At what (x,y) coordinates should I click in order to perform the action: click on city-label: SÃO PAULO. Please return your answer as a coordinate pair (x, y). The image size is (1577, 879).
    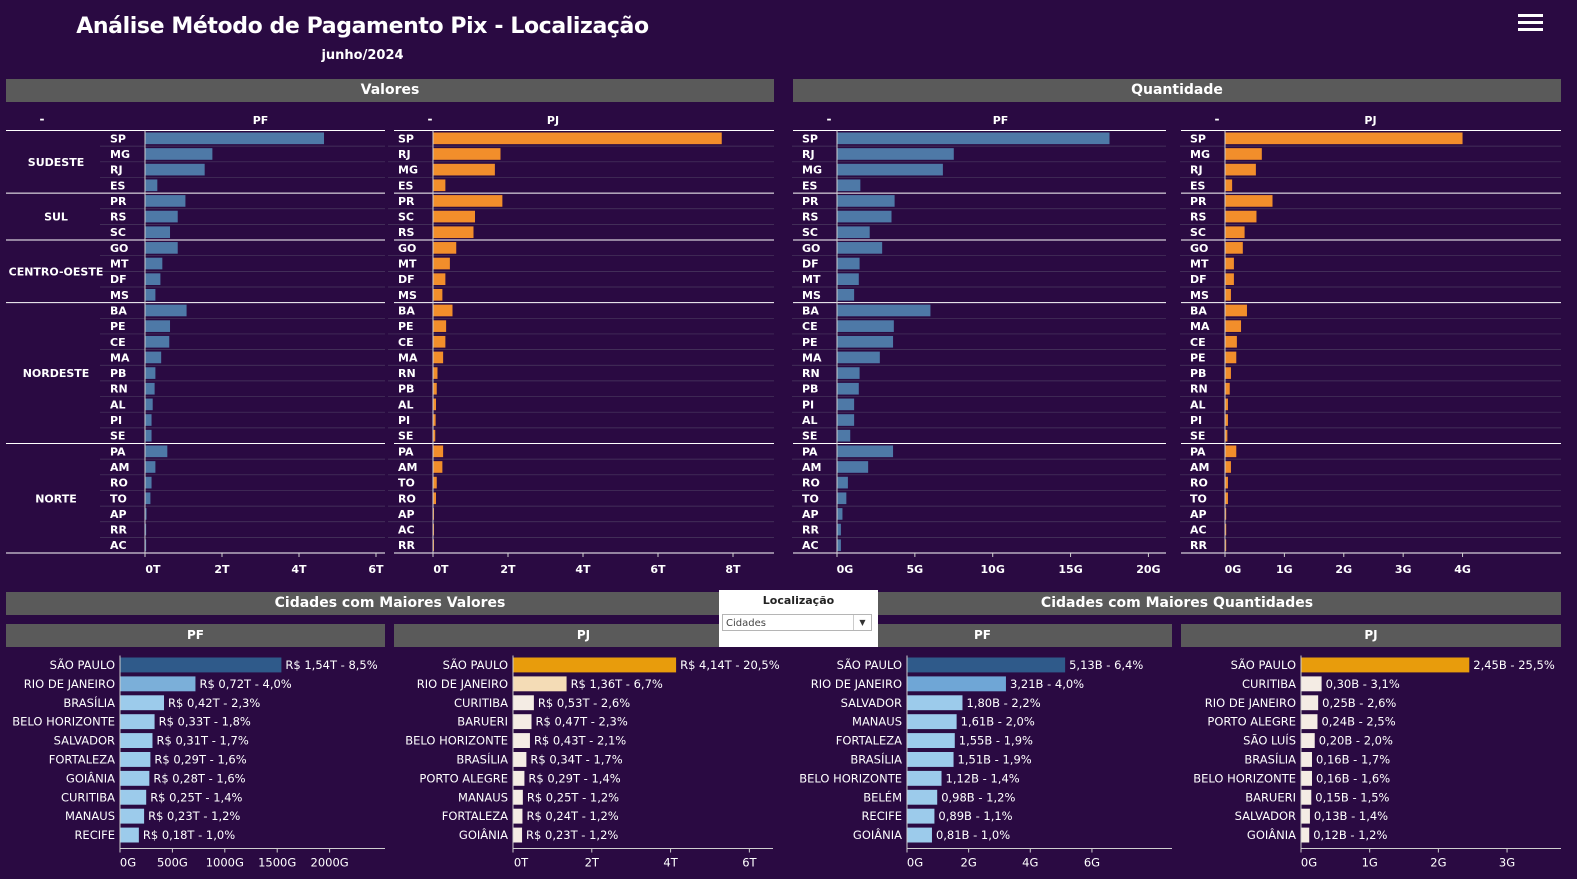
    Looking at the image, I should click on (475, 664).